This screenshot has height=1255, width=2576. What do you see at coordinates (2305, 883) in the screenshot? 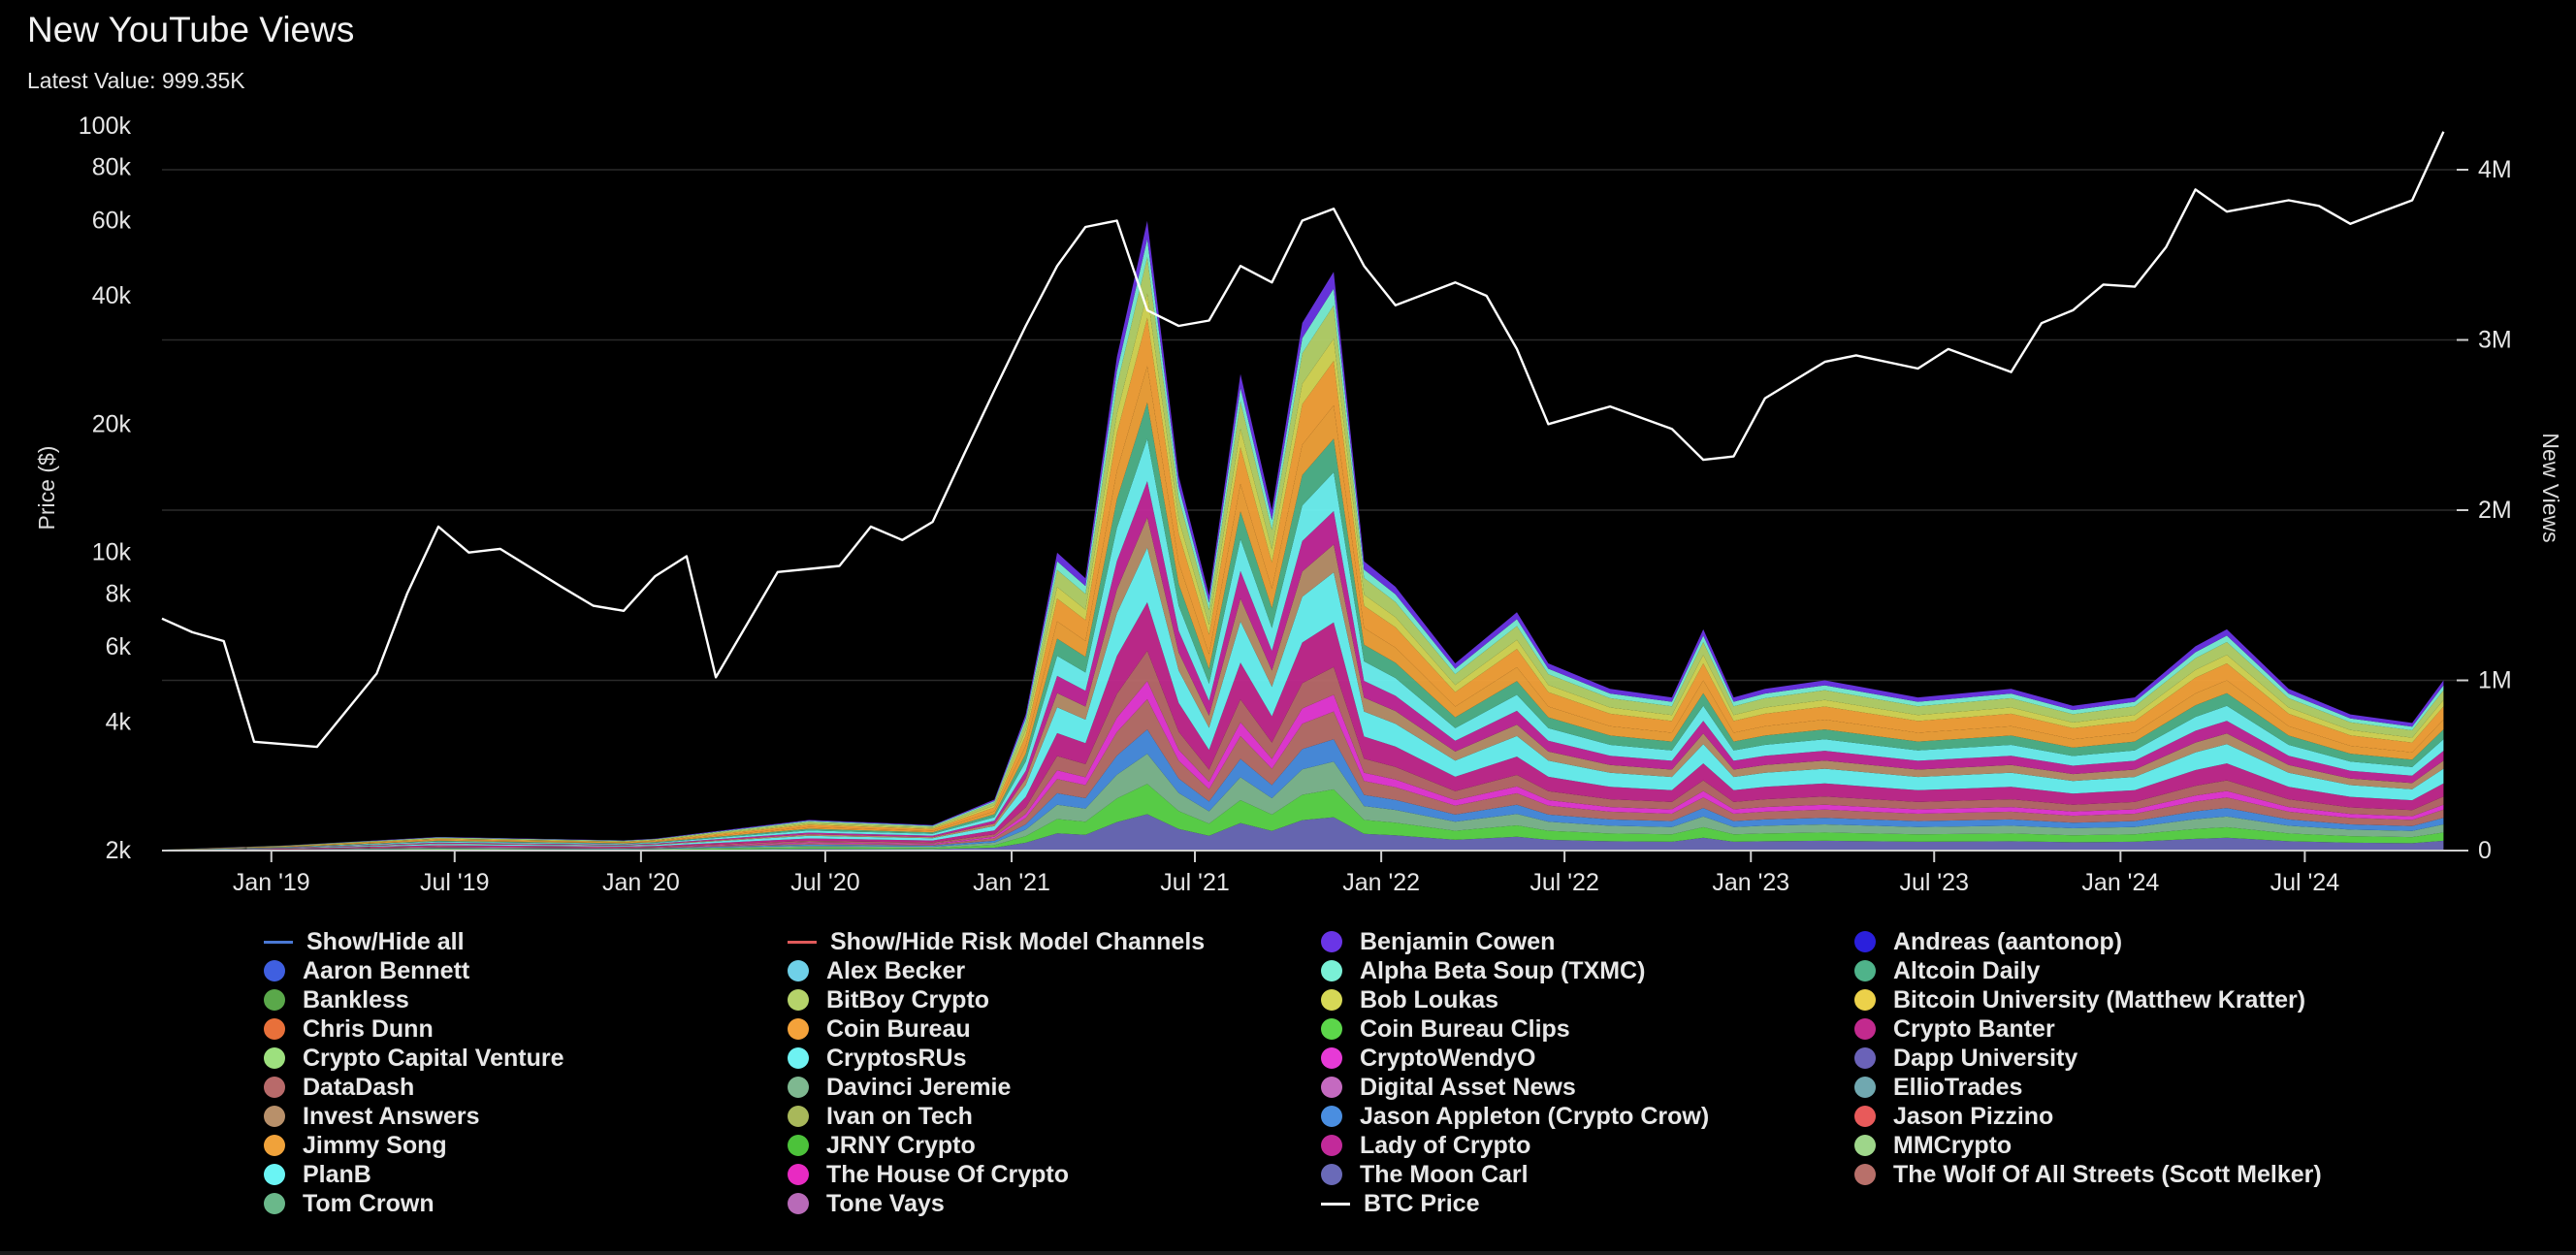
I see `x-tick-label: Jul '24` at bounding box center [2305, 883].